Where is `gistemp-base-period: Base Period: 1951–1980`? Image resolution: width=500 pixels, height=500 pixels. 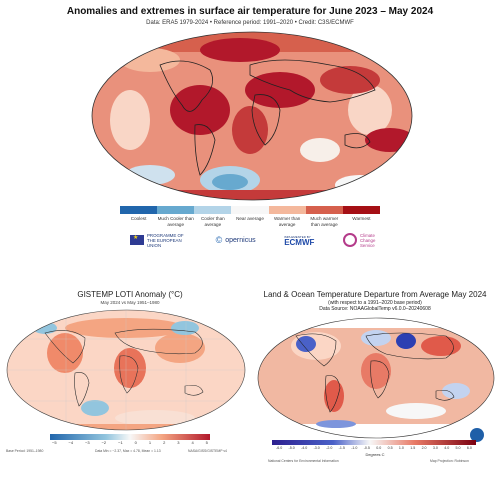
gistemp-base-period: Base Period: 1951–1980 is located at coordinates (25, 451).